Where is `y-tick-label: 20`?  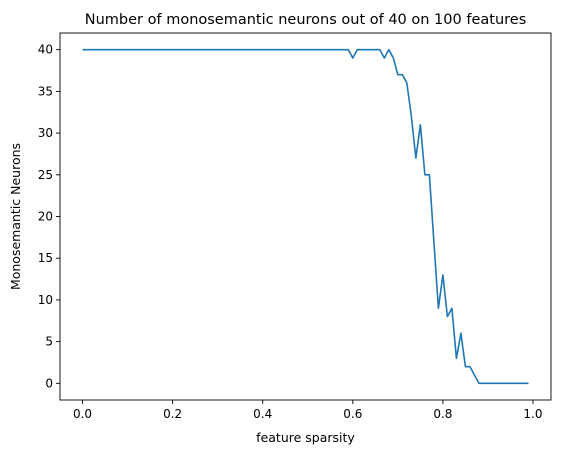 y-tick-label: 20 is located at coordinates (45, 217).